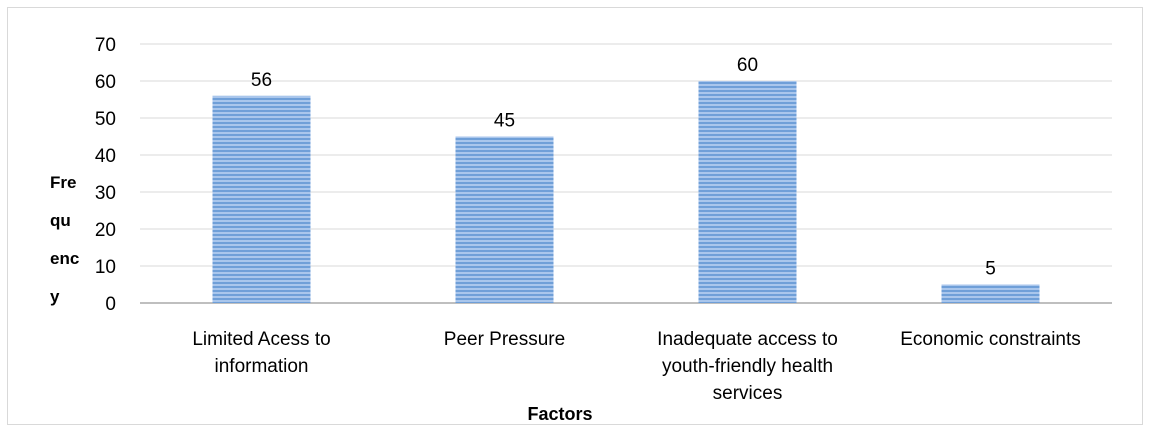 This screenshot has width=1152, height=432. I want to click on y-tick-label: 40, so click(105, 156).